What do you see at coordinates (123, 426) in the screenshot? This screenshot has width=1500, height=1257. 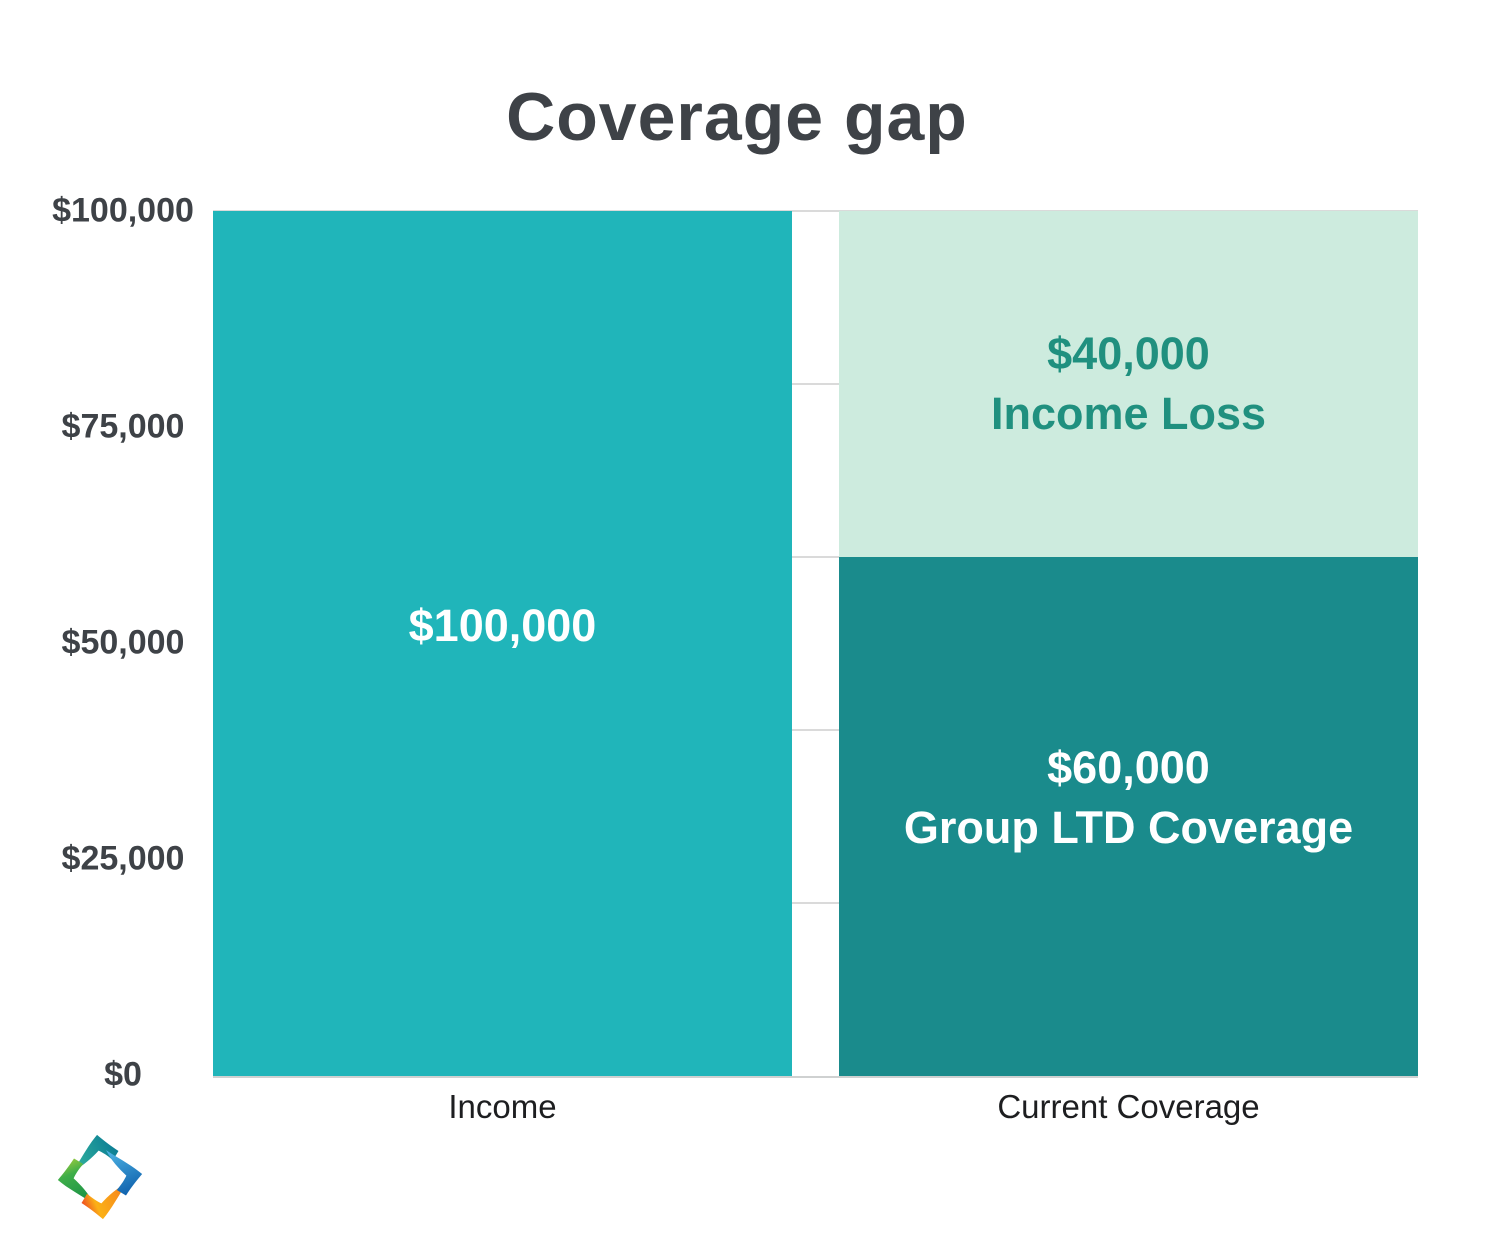 I see `y-tick-75000: $75,000` at bounding box center [123, 426].